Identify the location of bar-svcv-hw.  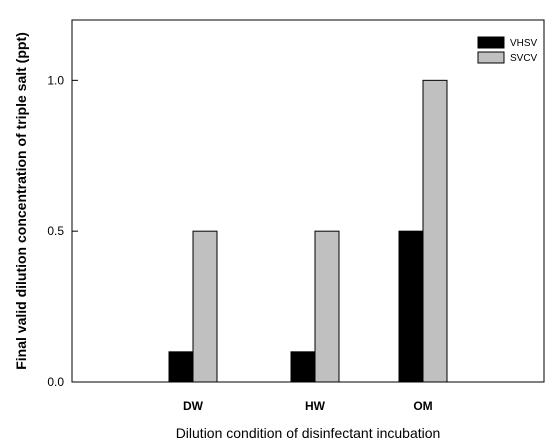
(327, 306).